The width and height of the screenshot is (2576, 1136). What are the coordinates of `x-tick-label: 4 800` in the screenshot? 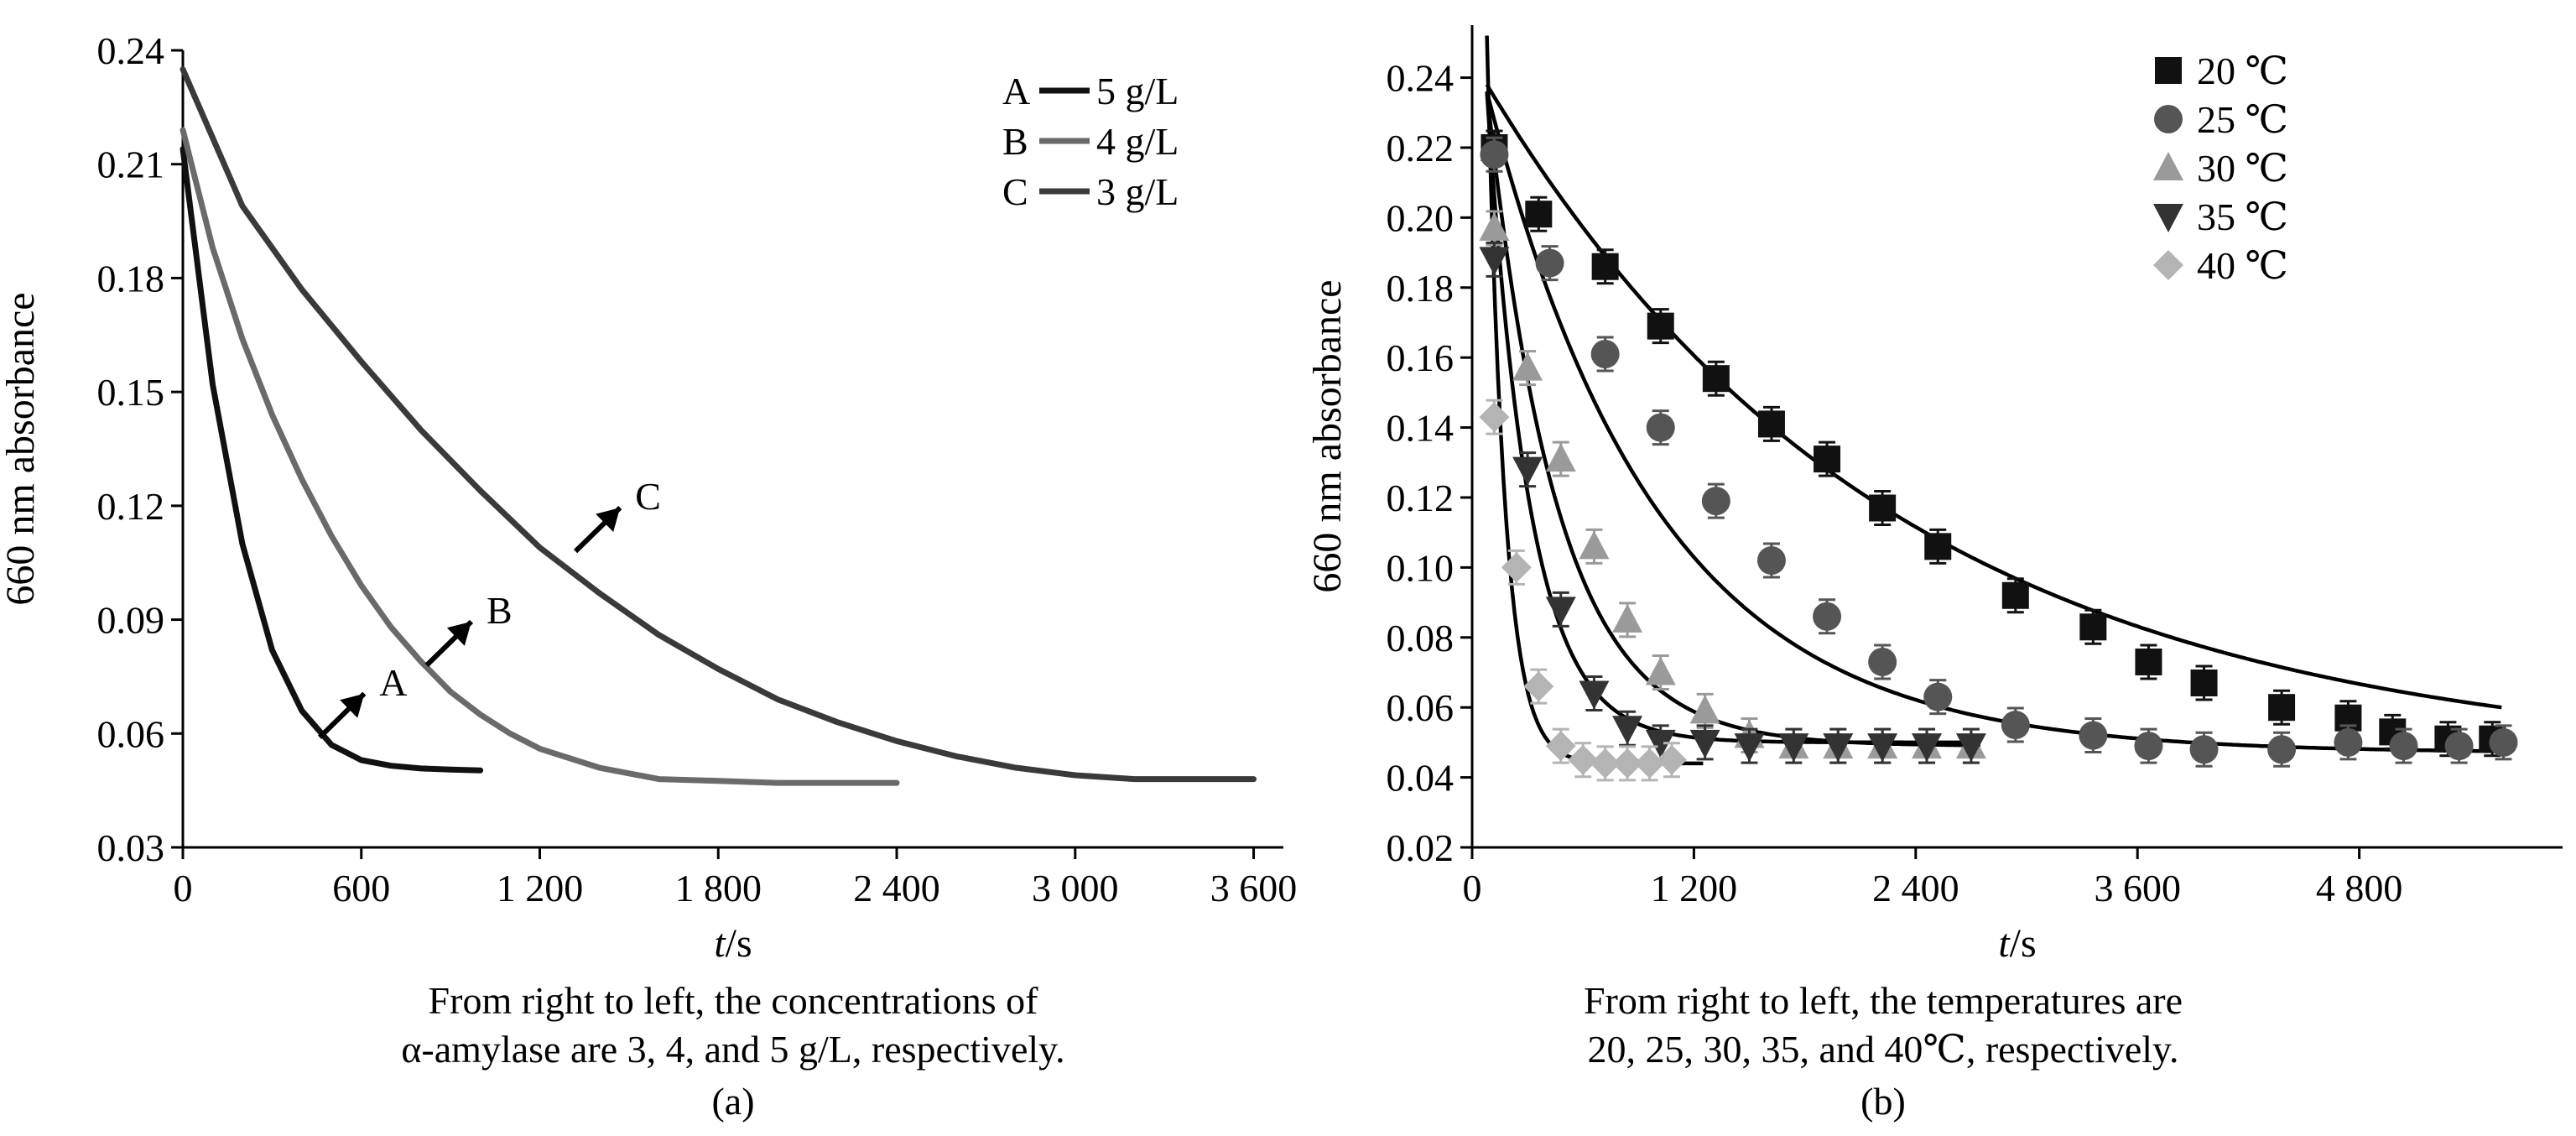 It's located at (2359, 888).